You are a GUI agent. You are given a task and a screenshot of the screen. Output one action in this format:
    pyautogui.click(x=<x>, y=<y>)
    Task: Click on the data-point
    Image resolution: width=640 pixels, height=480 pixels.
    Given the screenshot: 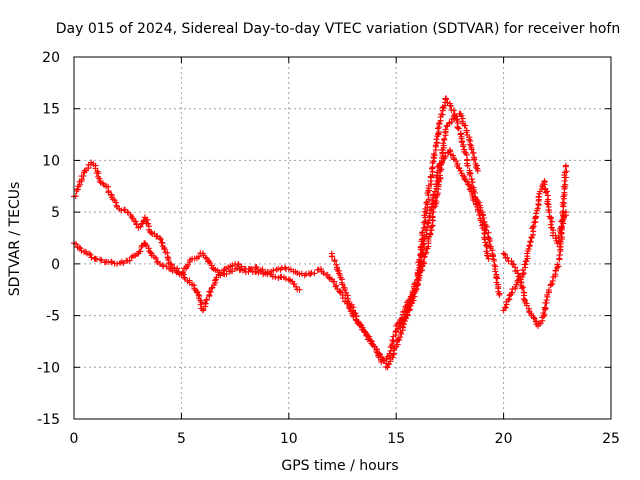 What is the action you would take?
    pyautogui.click(x=434, y=191)
    